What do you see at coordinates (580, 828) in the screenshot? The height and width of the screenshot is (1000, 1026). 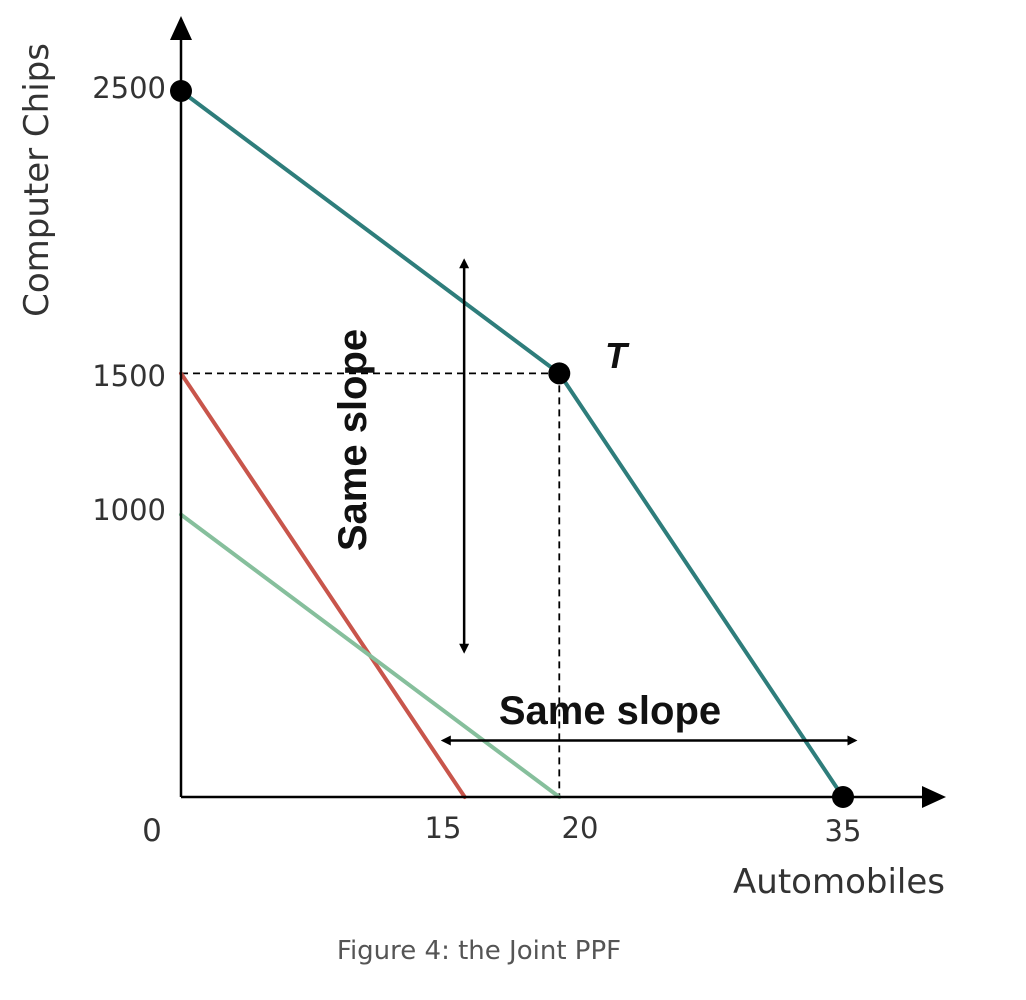 I see `x-tick-label-20: 20` at bounding box center [580, 828].